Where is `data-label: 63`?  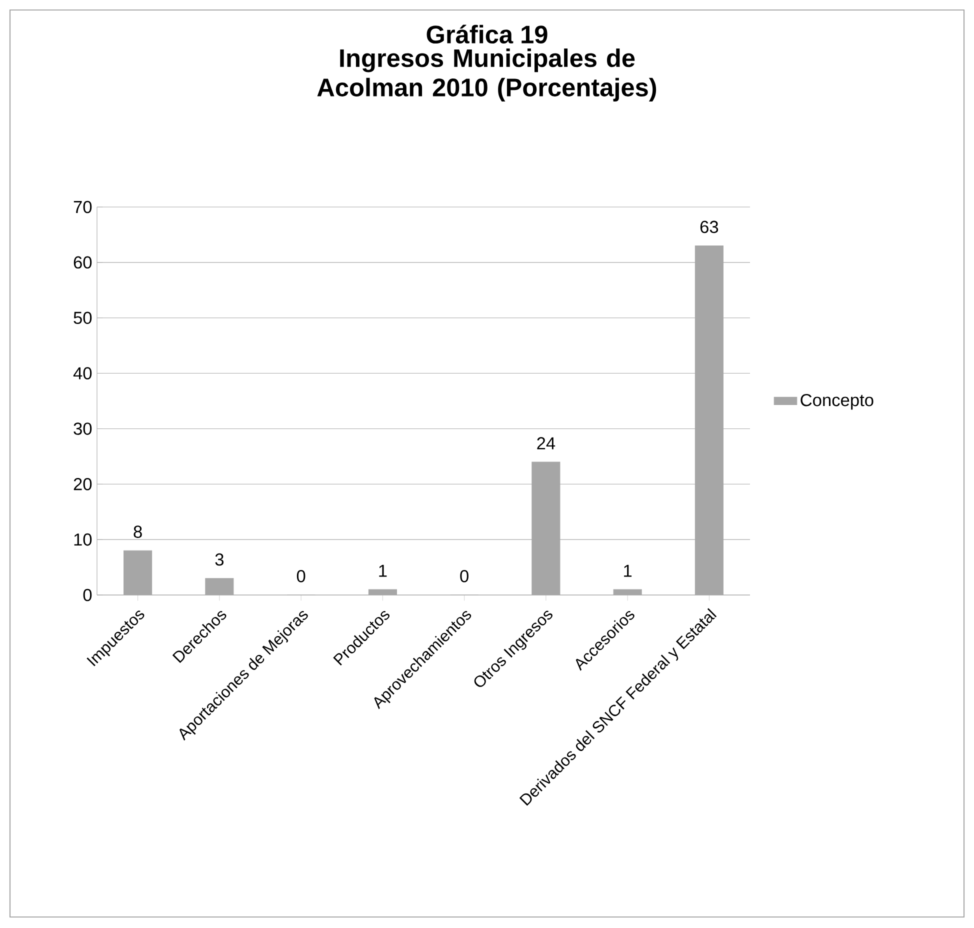 data-label: 63 is located at coordinates (709, 227).